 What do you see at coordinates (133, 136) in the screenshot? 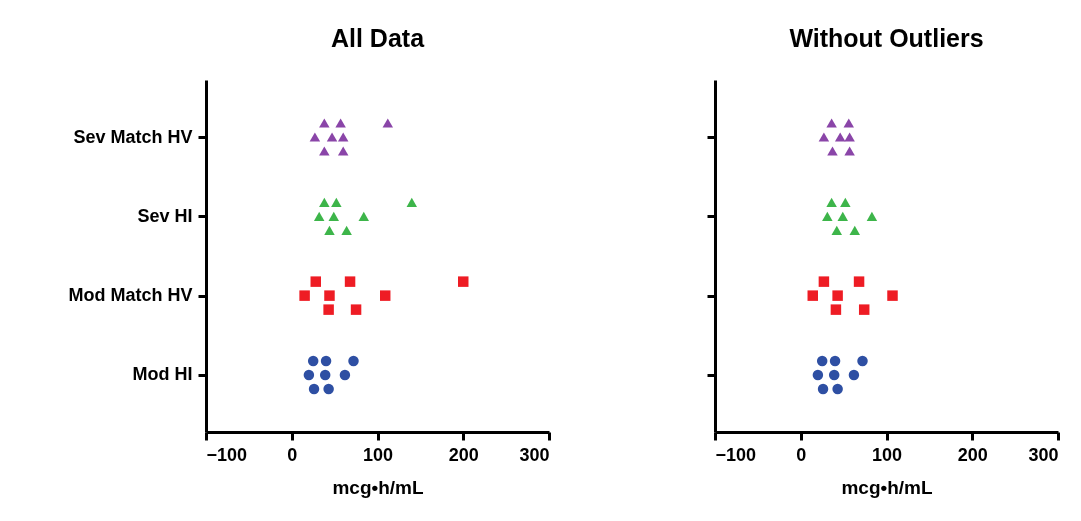
I see `y-tick-label: Sev Match HV` at bounding box center [133, 136].